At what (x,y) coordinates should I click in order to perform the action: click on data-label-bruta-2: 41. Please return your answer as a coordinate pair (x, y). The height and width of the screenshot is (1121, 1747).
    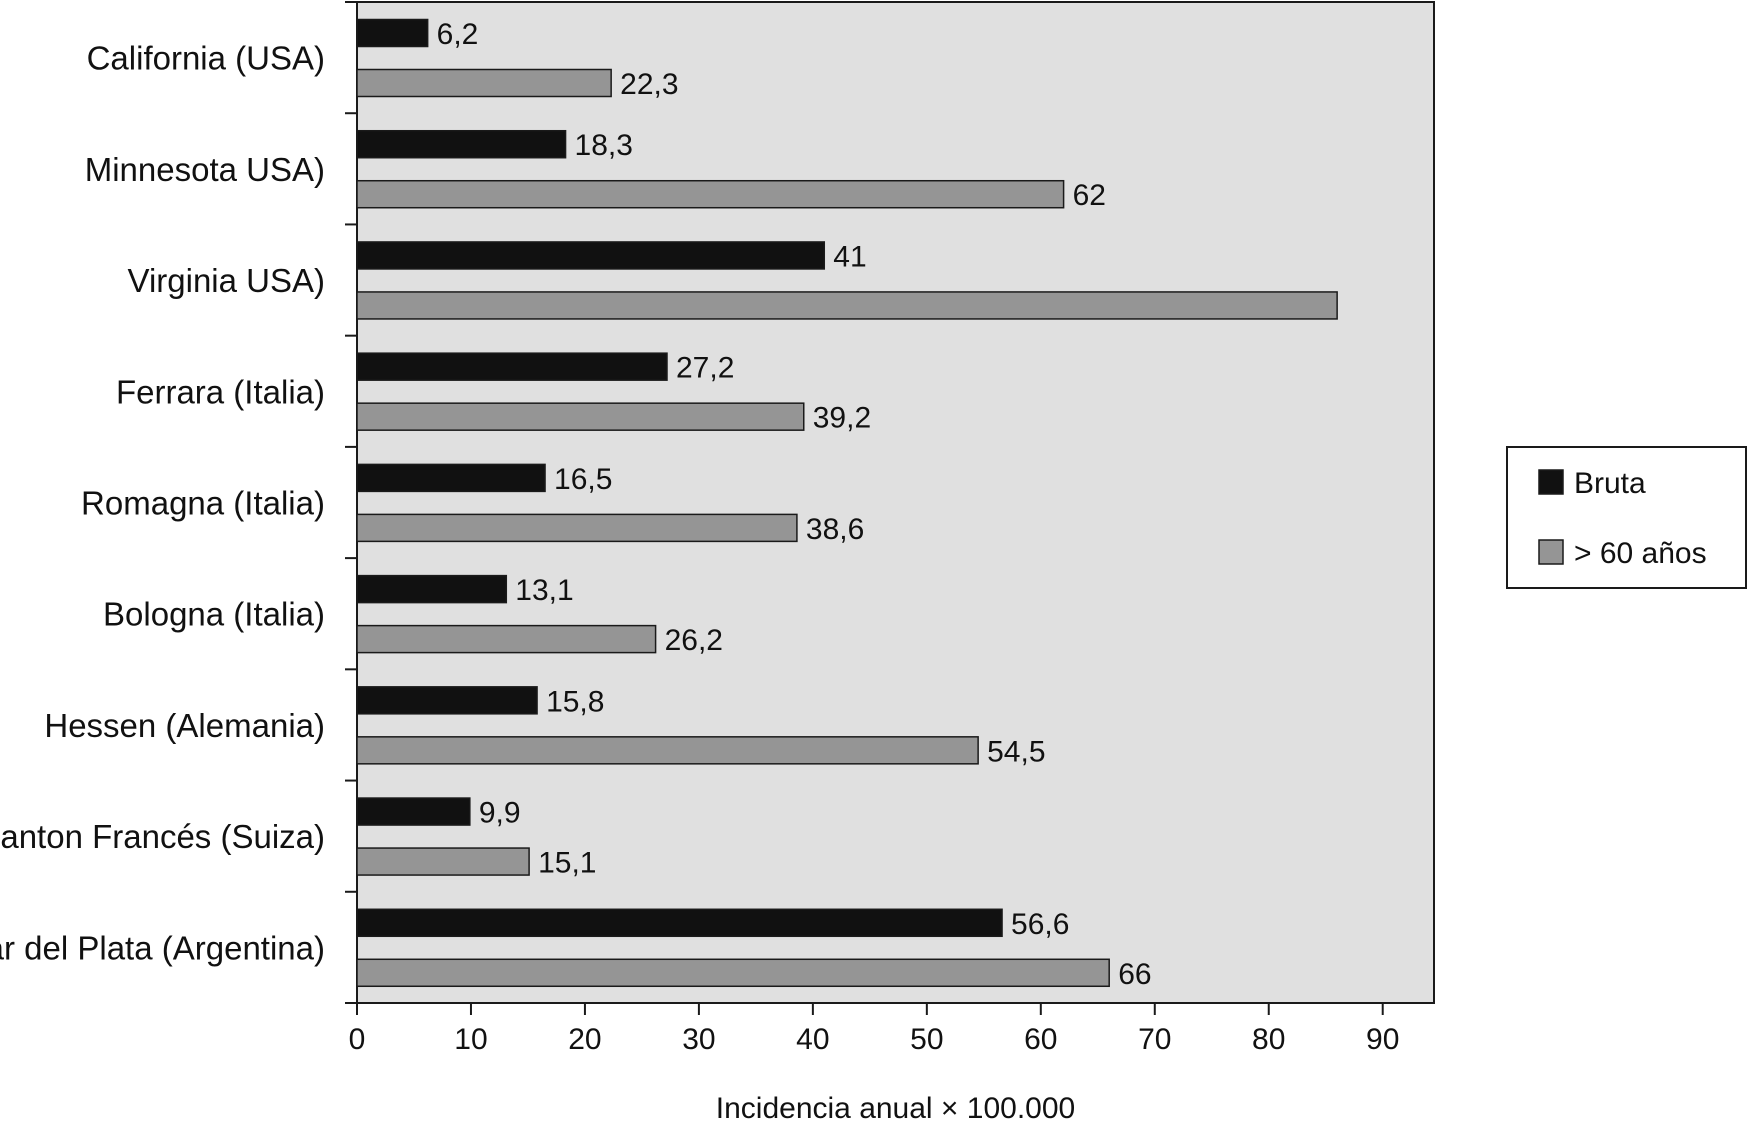
    Looking at the image, I should click on (849, 256).